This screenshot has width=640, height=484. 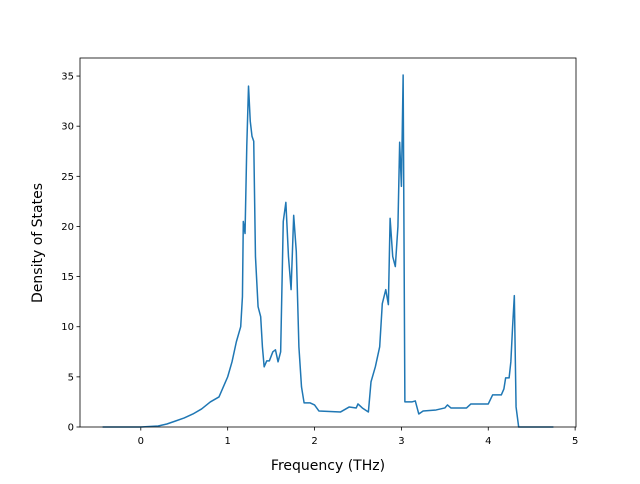 What do you see at coordinates (314, 441) in the screenshot?
I see `x-tick-label: 2` at bounding box center [314, 441].